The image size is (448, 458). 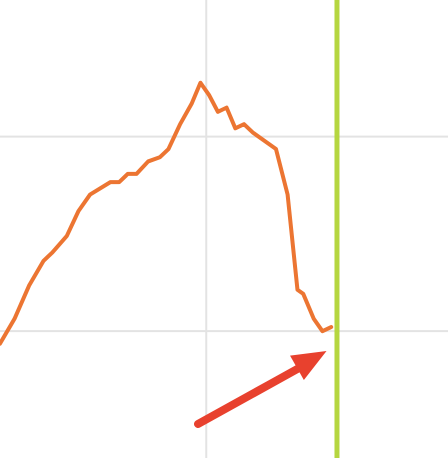 I want to click on annotation-arrow-head, so click(x=308, y=366).